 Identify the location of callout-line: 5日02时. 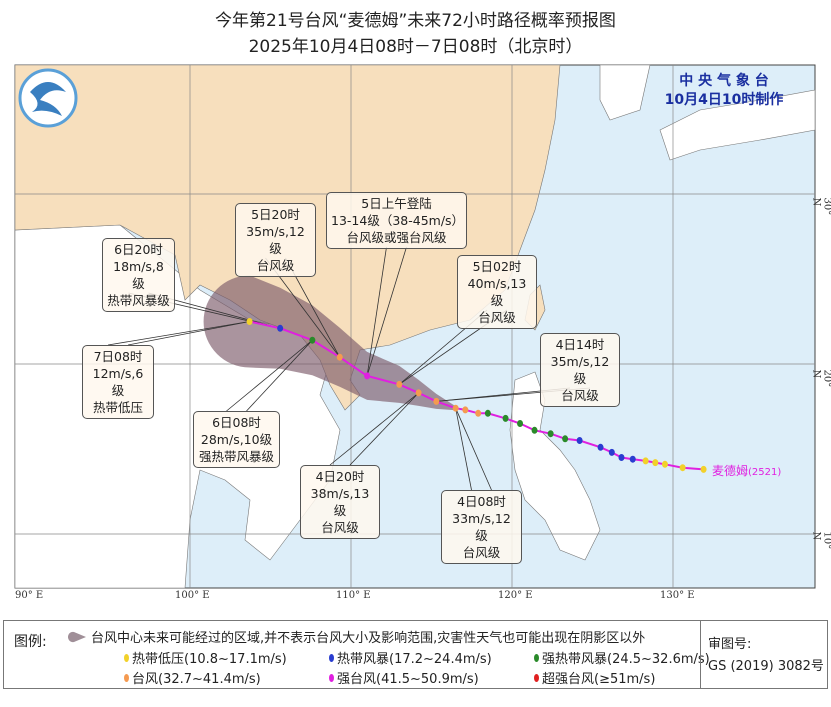
(497, 266).